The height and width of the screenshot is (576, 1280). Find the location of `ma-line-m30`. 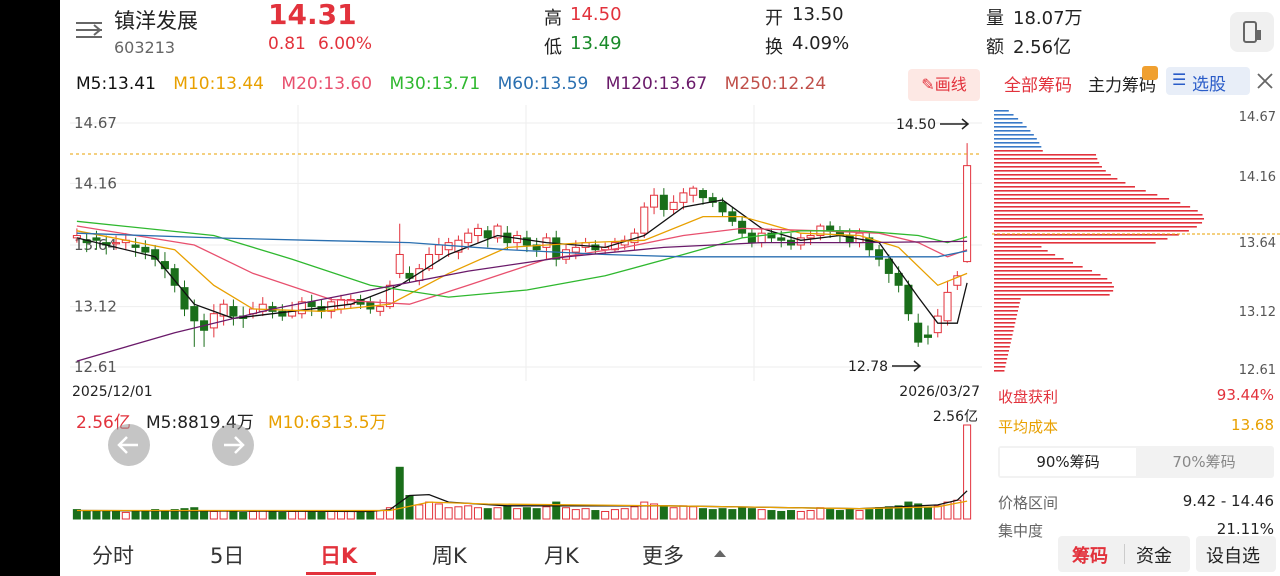

ma-line-m30 is located at coordinates (522, 259).